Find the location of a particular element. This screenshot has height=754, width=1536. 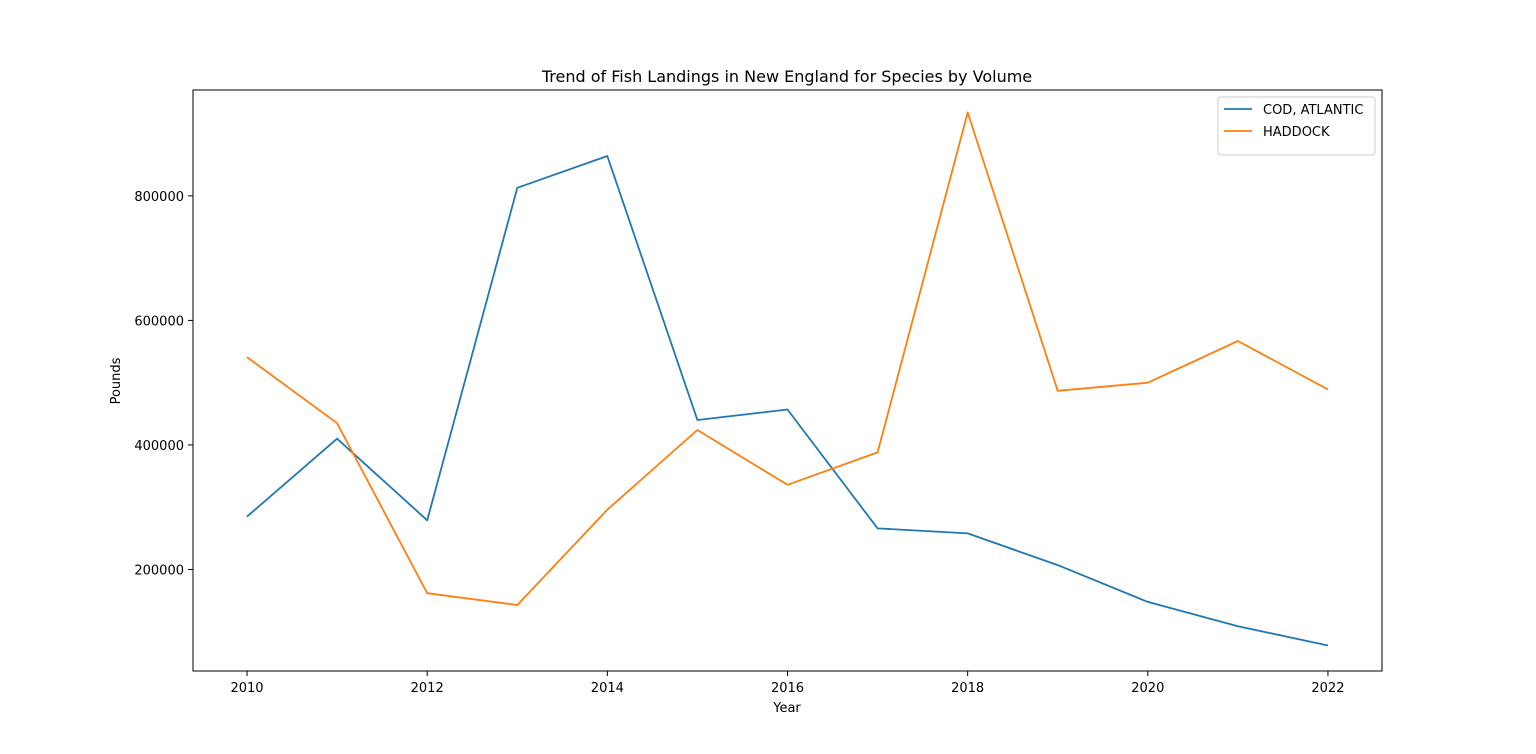

x-tick-label: 2010 is located at coordinates (246, 688).